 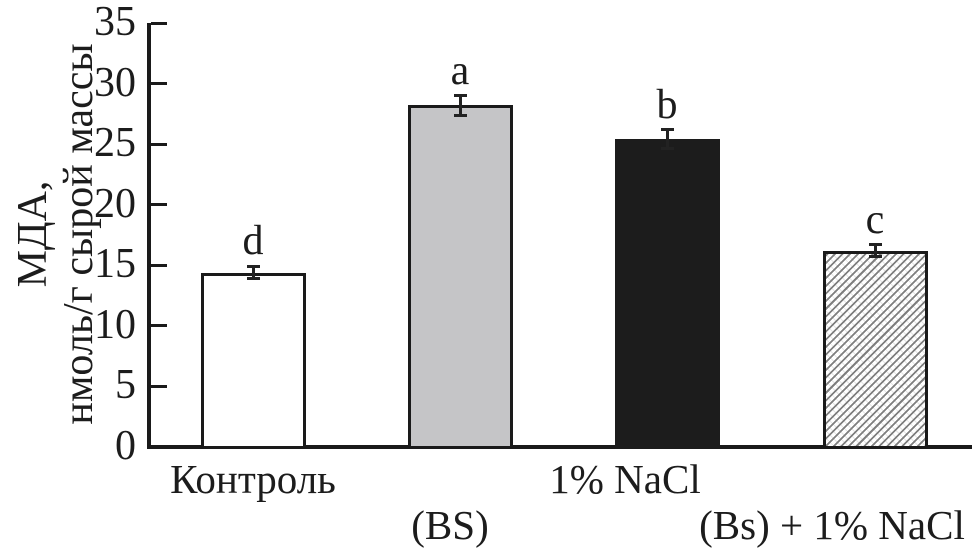 I want to click on significance-letter: b, so click(x=667, y=104).